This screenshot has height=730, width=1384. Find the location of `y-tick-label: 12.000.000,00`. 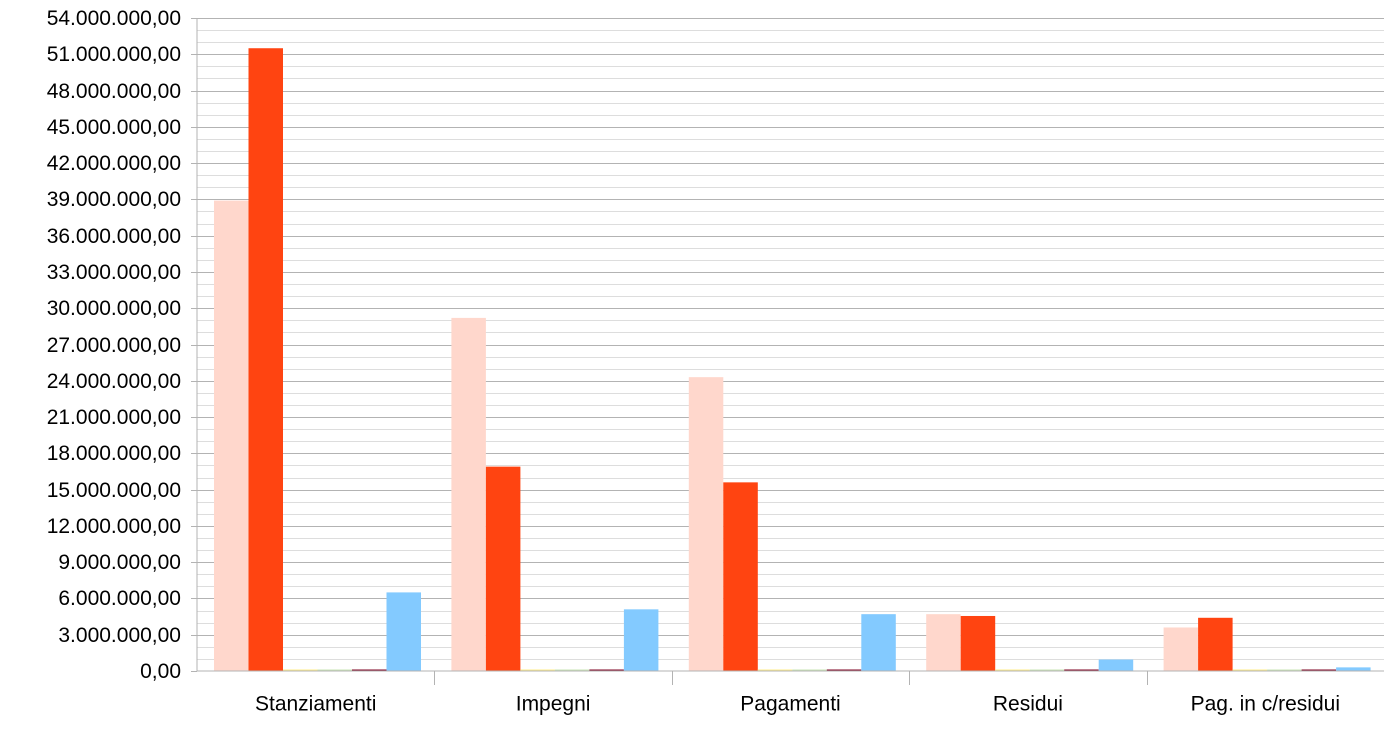

y-tick-label: 12.000.000,00 is located at coordinates (114, 526).